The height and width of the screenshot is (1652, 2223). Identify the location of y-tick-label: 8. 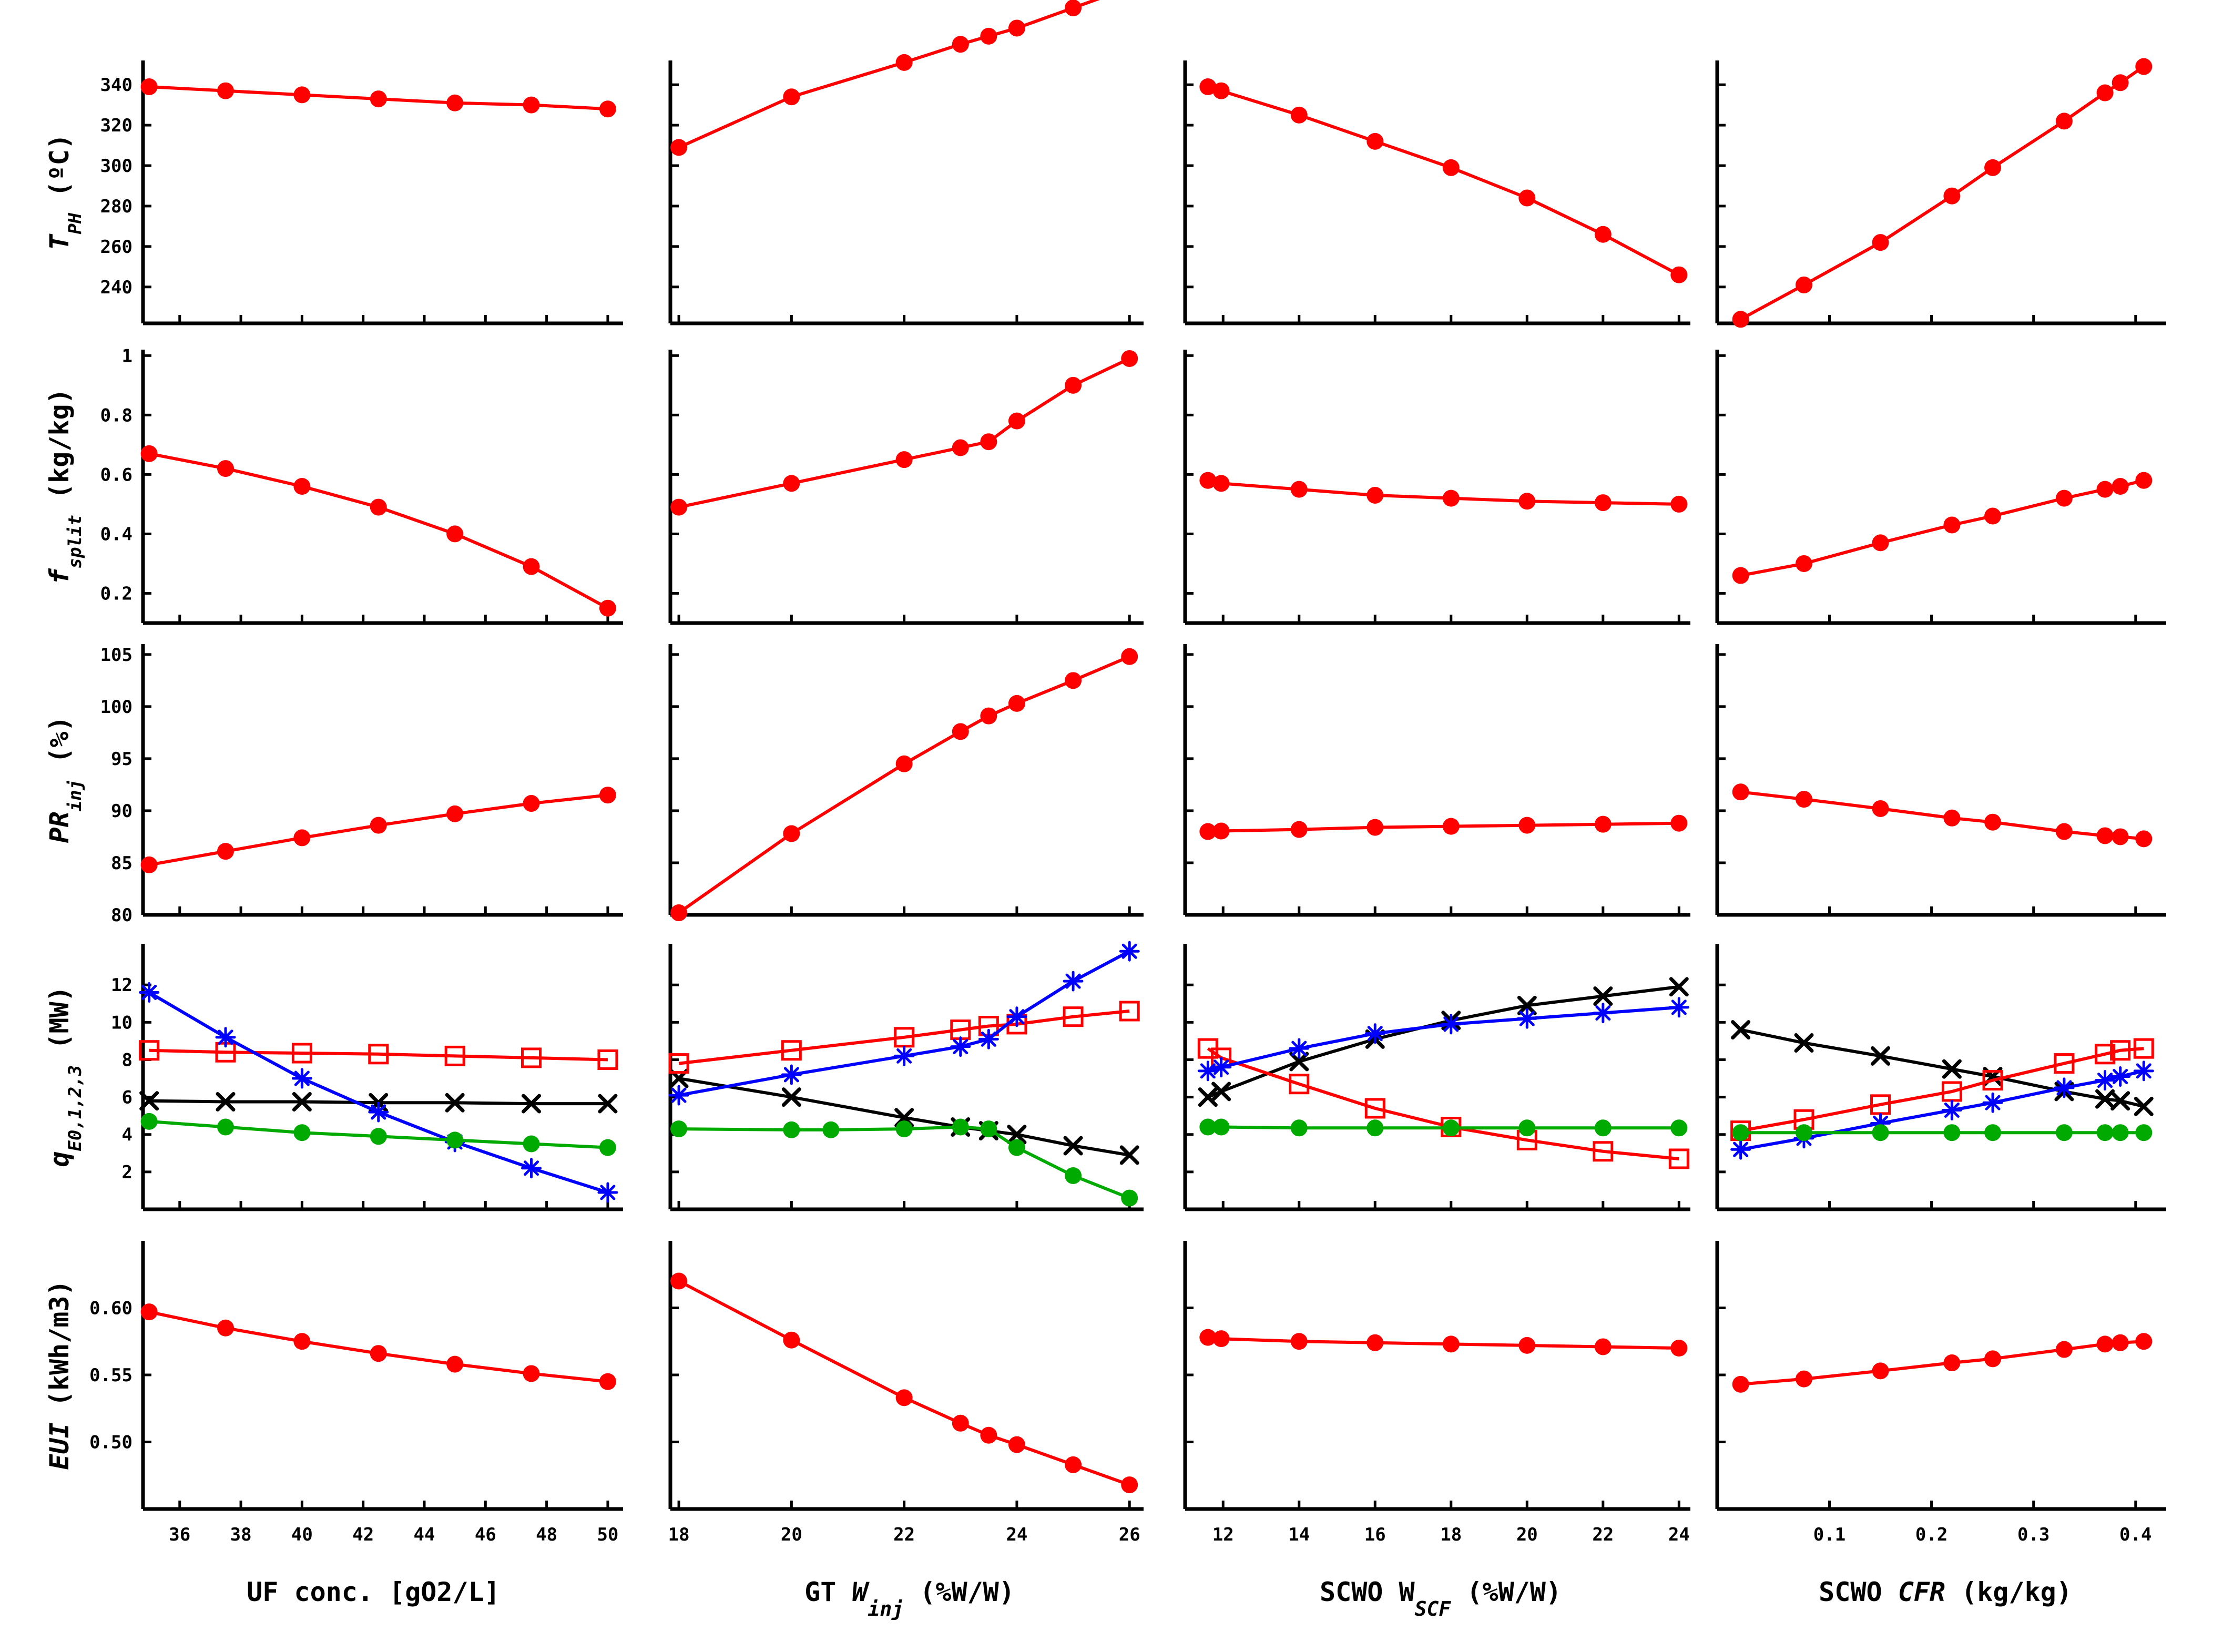
(127, 1059).